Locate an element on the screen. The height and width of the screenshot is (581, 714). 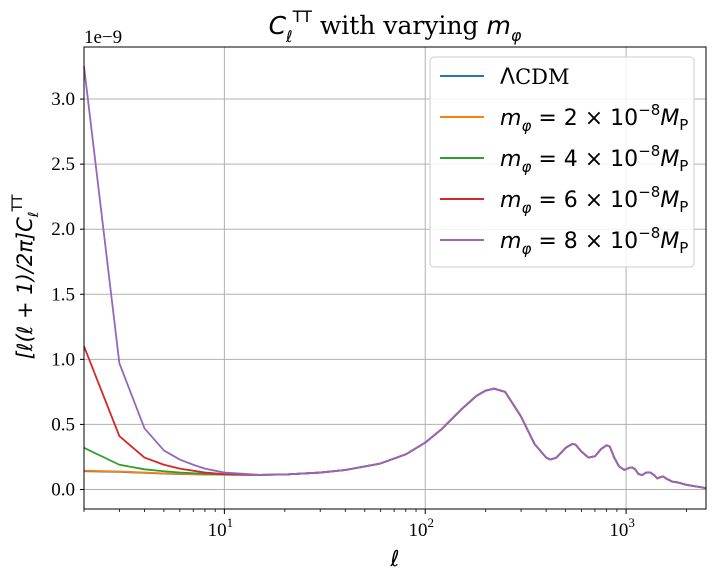
chart-title: CℓTT with varying mφ is located at coordinates (395, 26).